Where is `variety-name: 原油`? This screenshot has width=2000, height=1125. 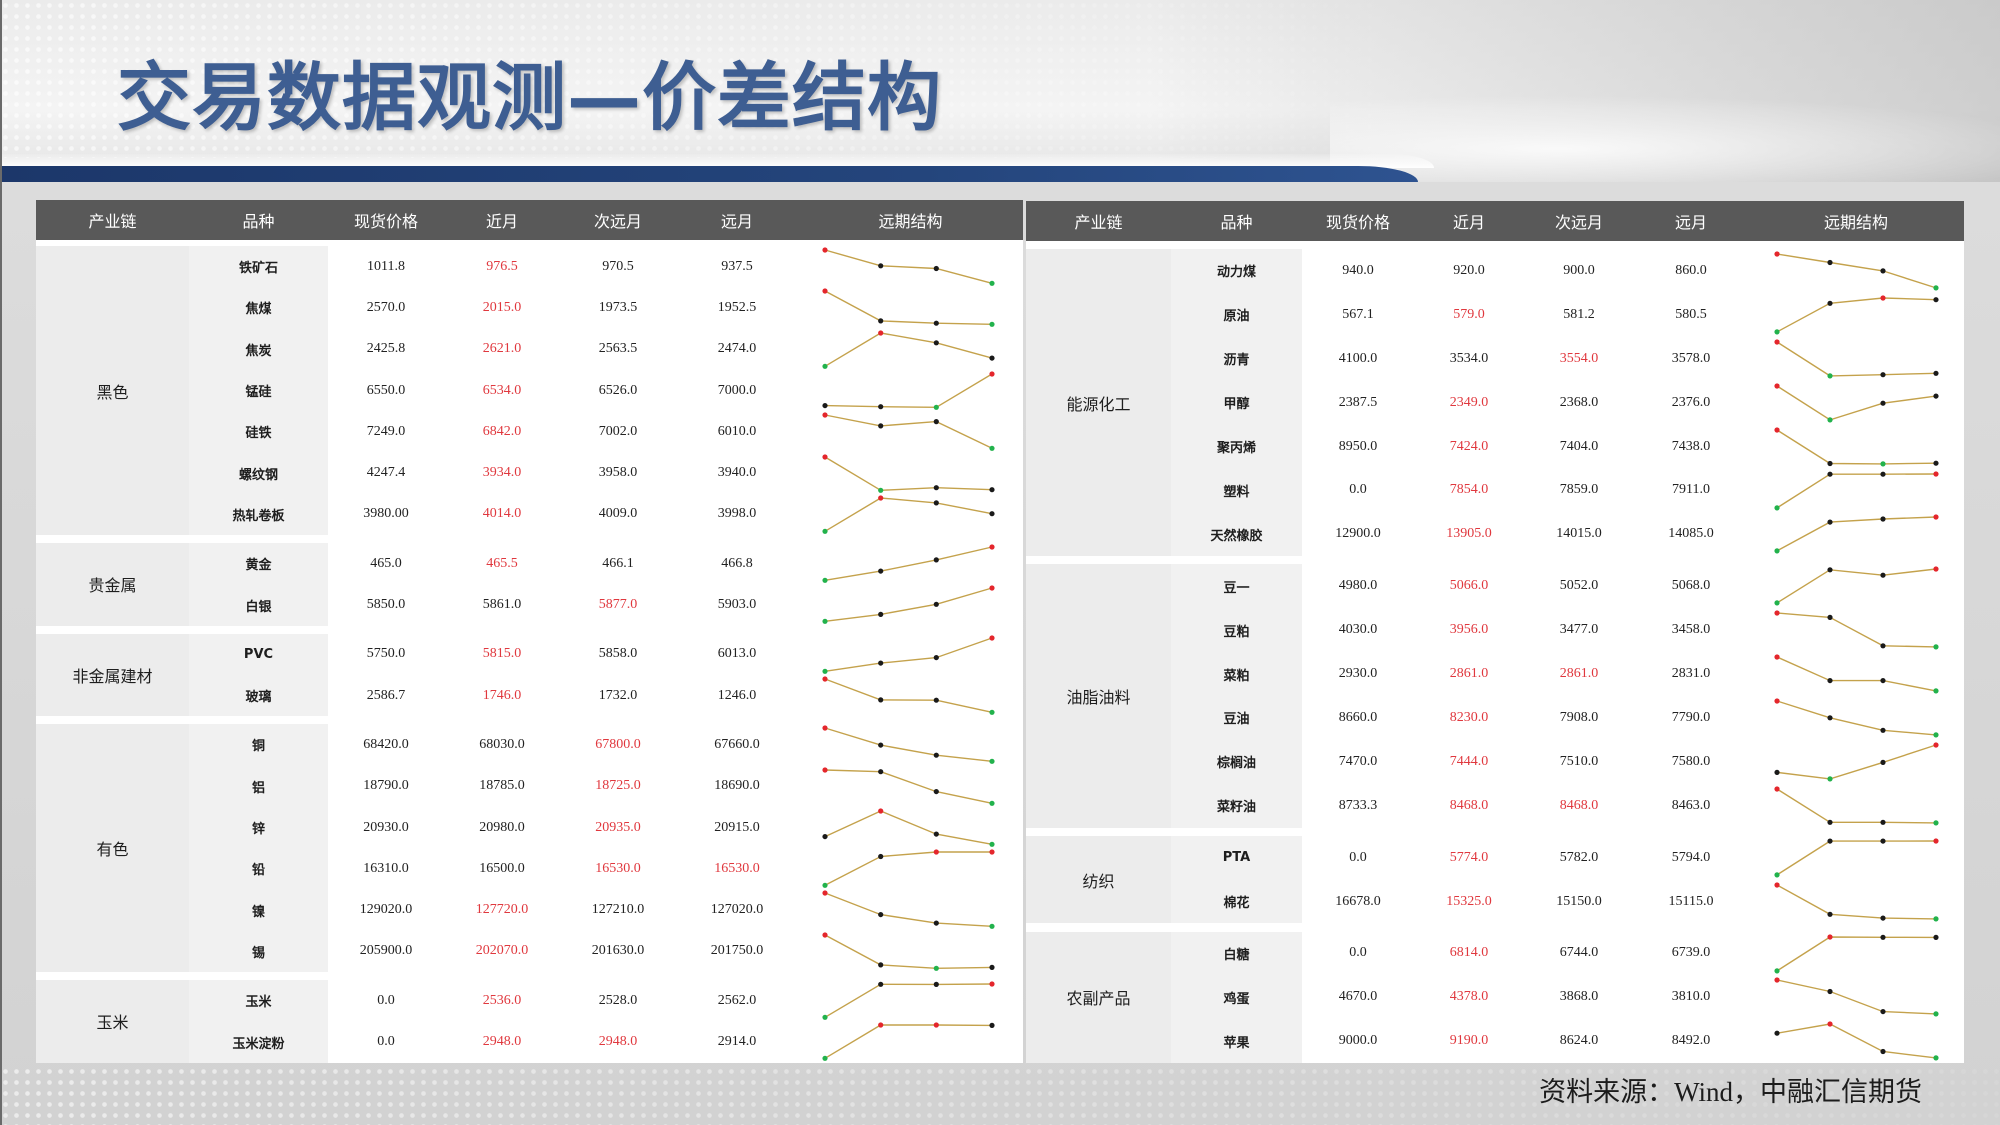
variety-name: 原油 is located at coordinates (1236, 317).